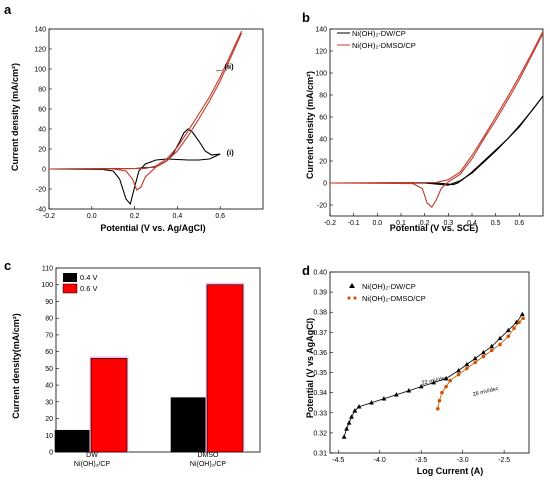 This screenshot has height=482, width=550. Describe the element at coordinates (40, 70) in the screenshot. I see `panel-a-ytick-label: 100` at that location.